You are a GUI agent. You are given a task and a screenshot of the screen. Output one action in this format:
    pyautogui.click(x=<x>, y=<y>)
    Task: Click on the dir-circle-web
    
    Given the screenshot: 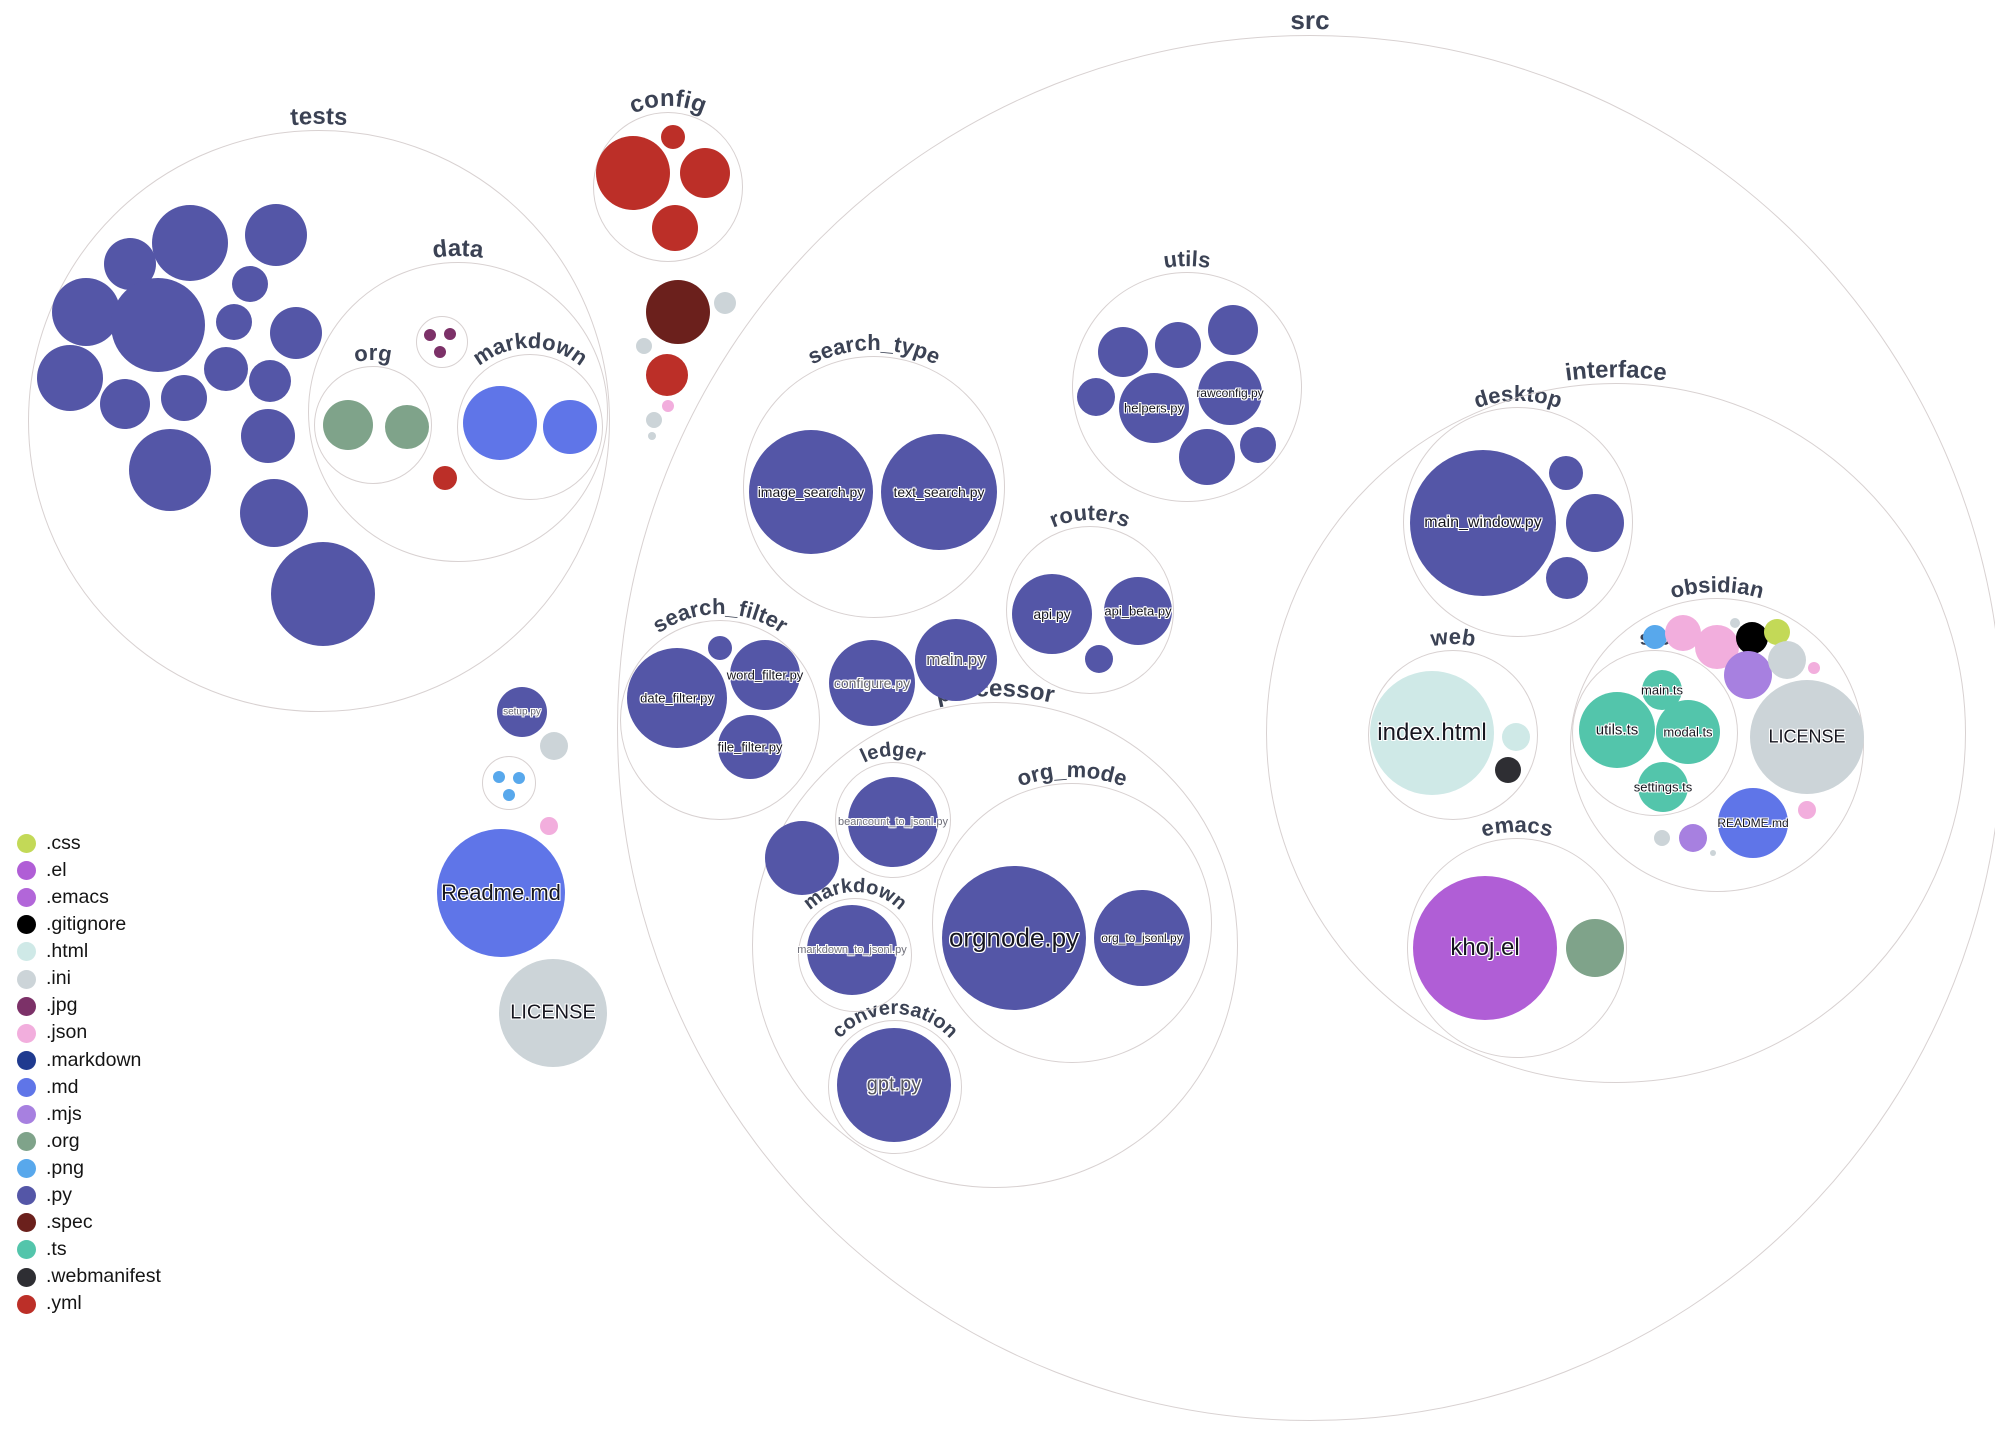 What is the action you would take?
    pyautogui.click(x=1453, y=735)
    